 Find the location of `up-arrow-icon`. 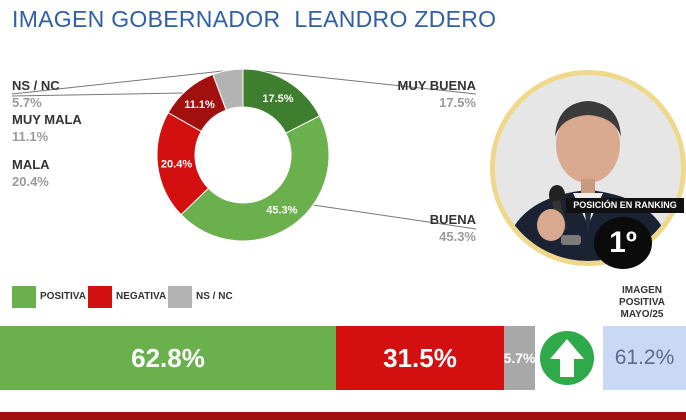

up-arrow-icon is located at coordinates (567, 358).